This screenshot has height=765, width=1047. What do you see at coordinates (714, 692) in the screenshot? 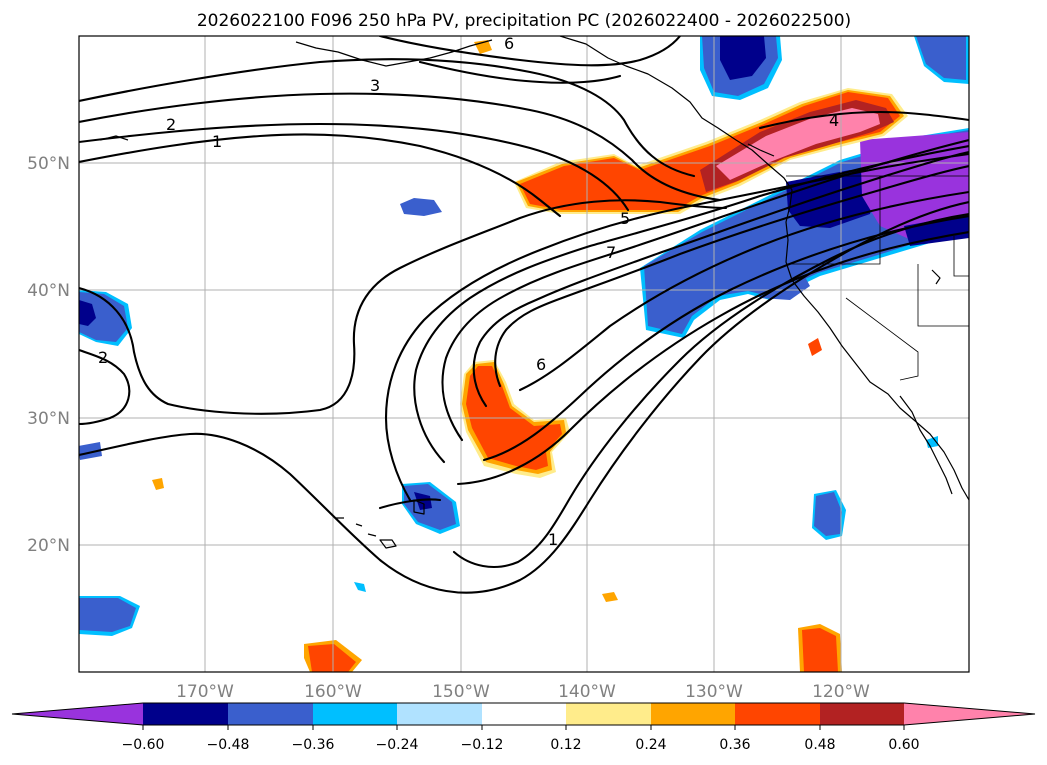
I see `lon-label-130w: 130°W` at bounding box center [714, 692].